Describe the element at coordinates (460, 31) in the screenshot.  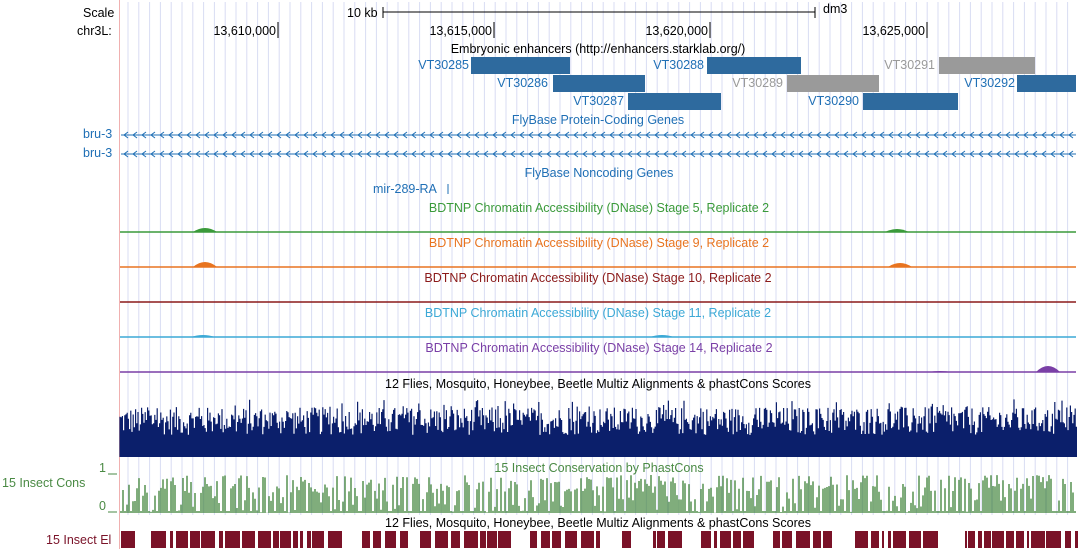
I see `coord-label: 13,615,000` at that location.